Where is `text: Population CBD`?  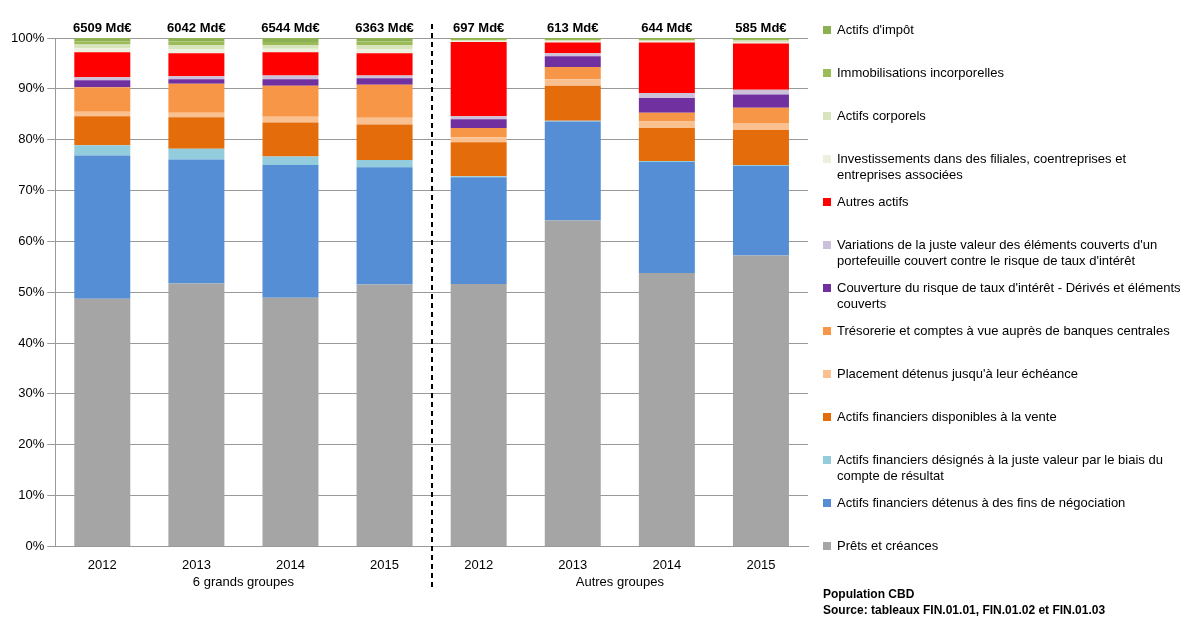
text: Population CBD is located at coordinates (869, 594).